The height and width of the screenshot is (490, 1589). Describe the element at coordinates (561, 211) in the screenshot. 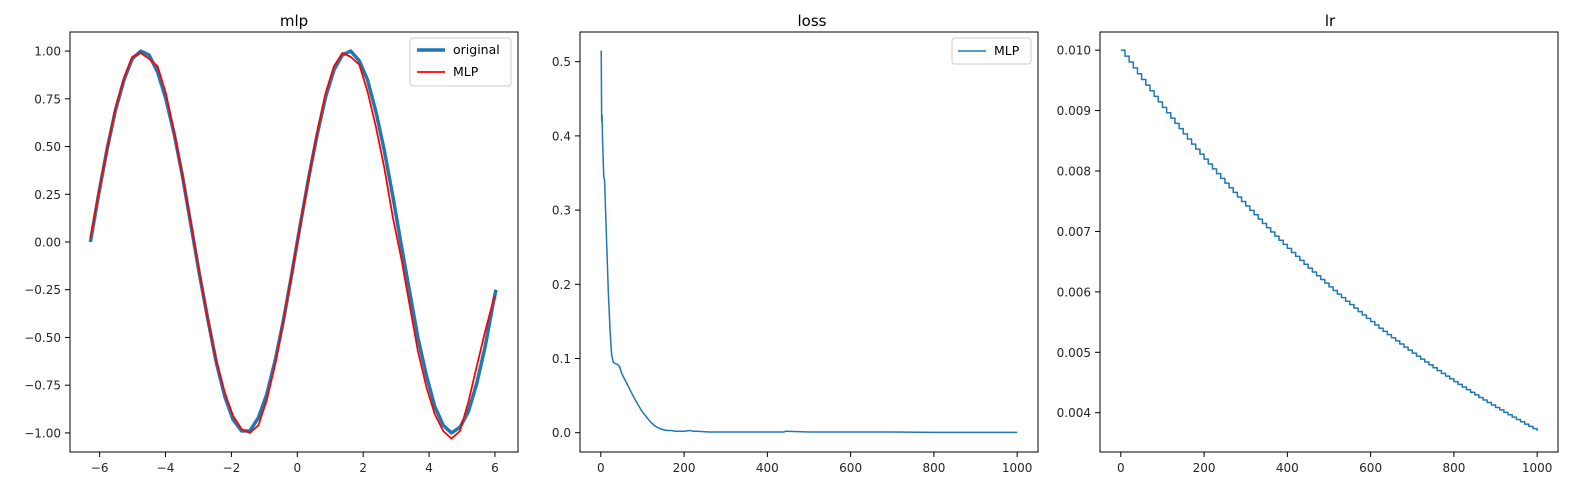

I see `y-tick-label: 0.3` at that location.